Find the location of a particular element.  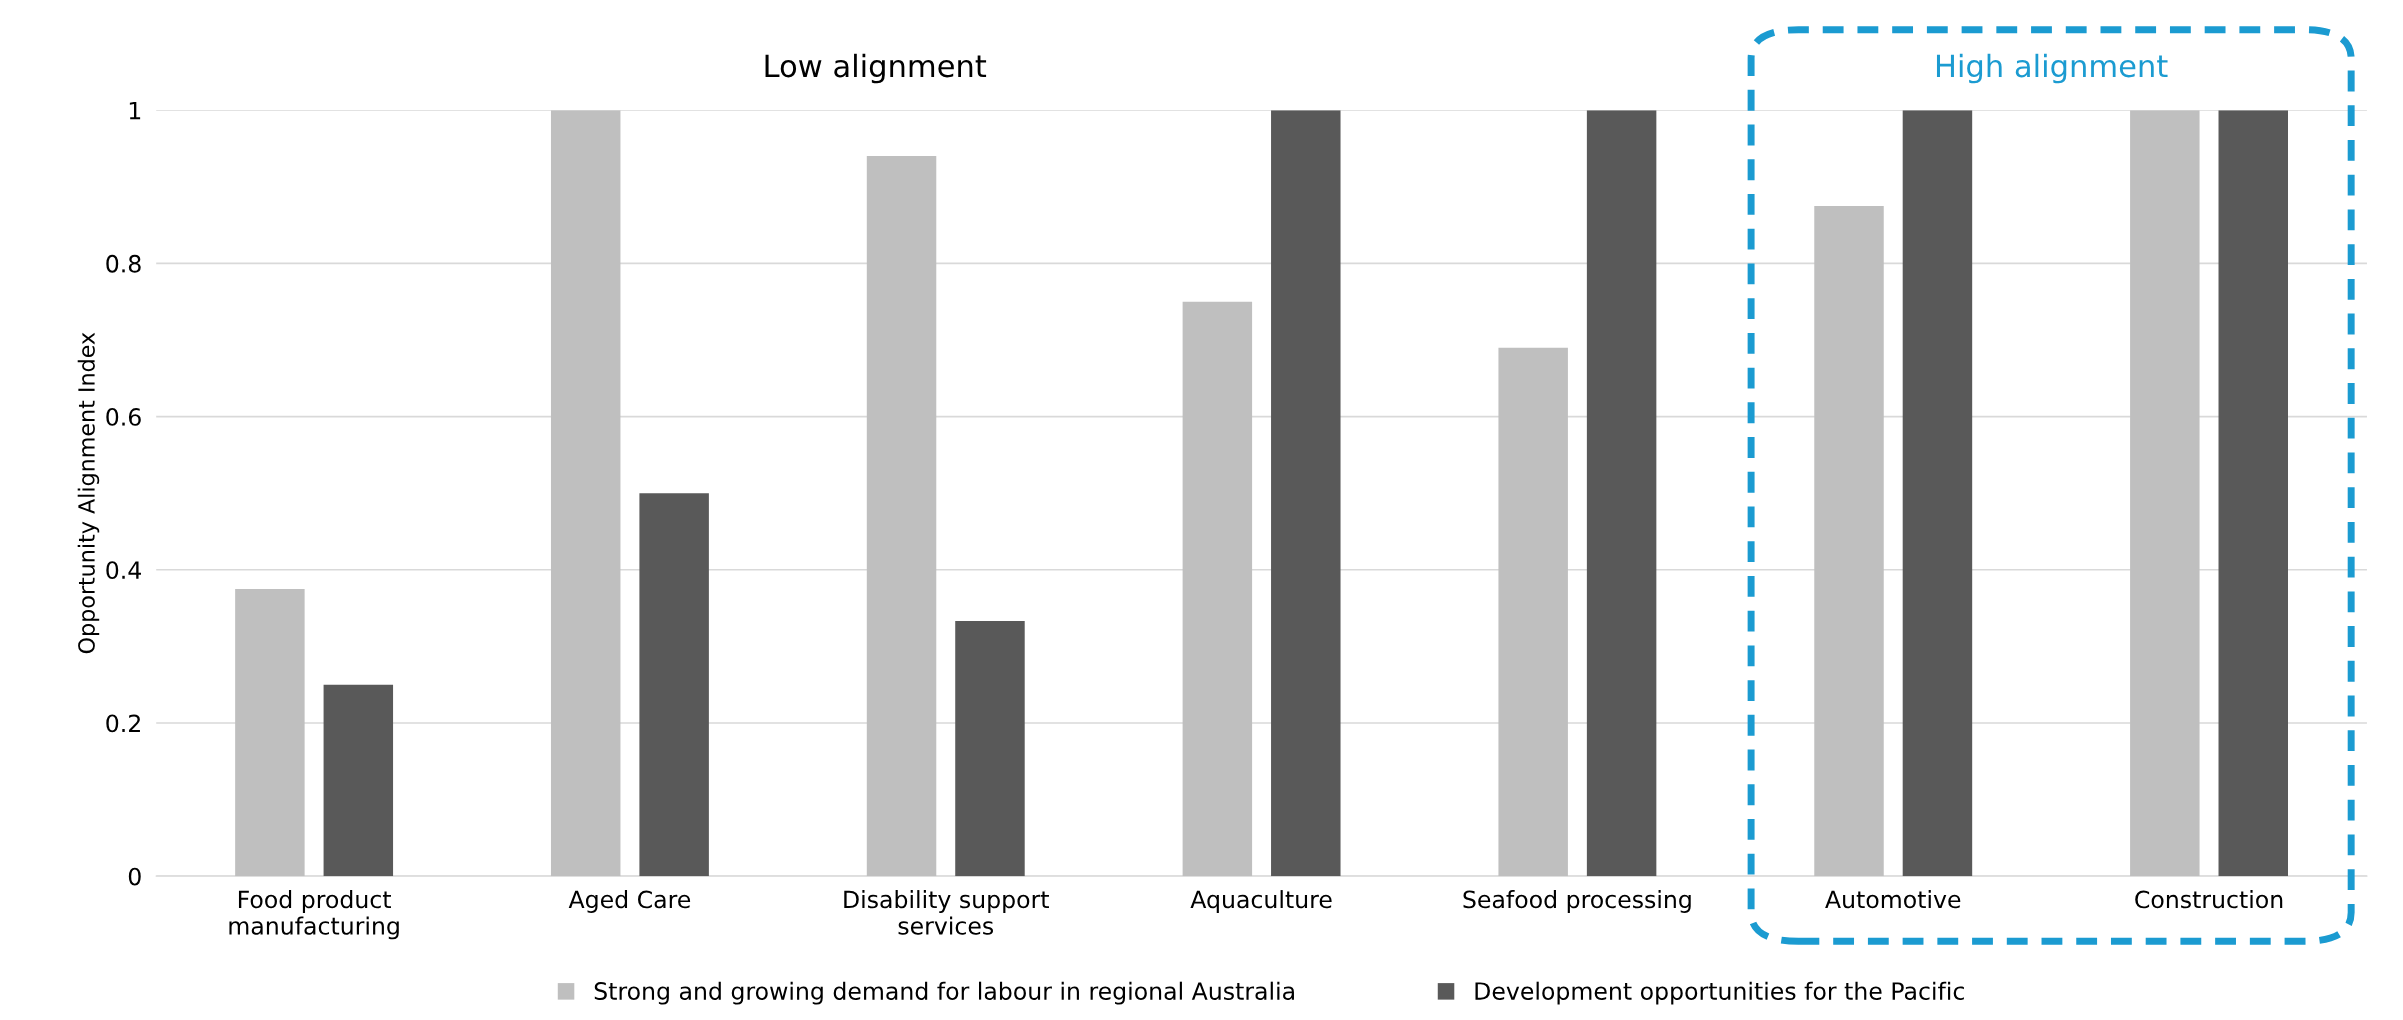

x-tick-label: Seafood processing is located at coordinates (1577, 901).